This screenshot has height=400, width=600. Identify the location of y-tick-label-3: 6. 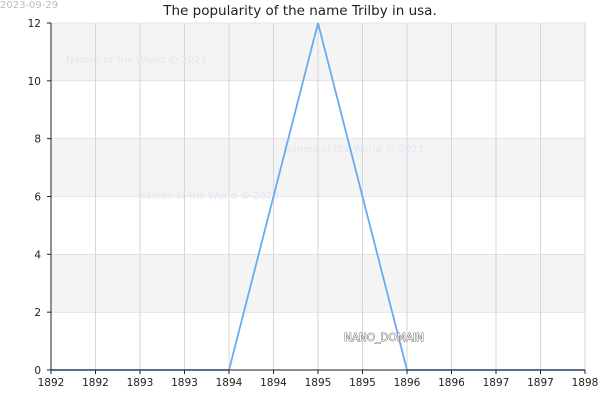
(37, 198).